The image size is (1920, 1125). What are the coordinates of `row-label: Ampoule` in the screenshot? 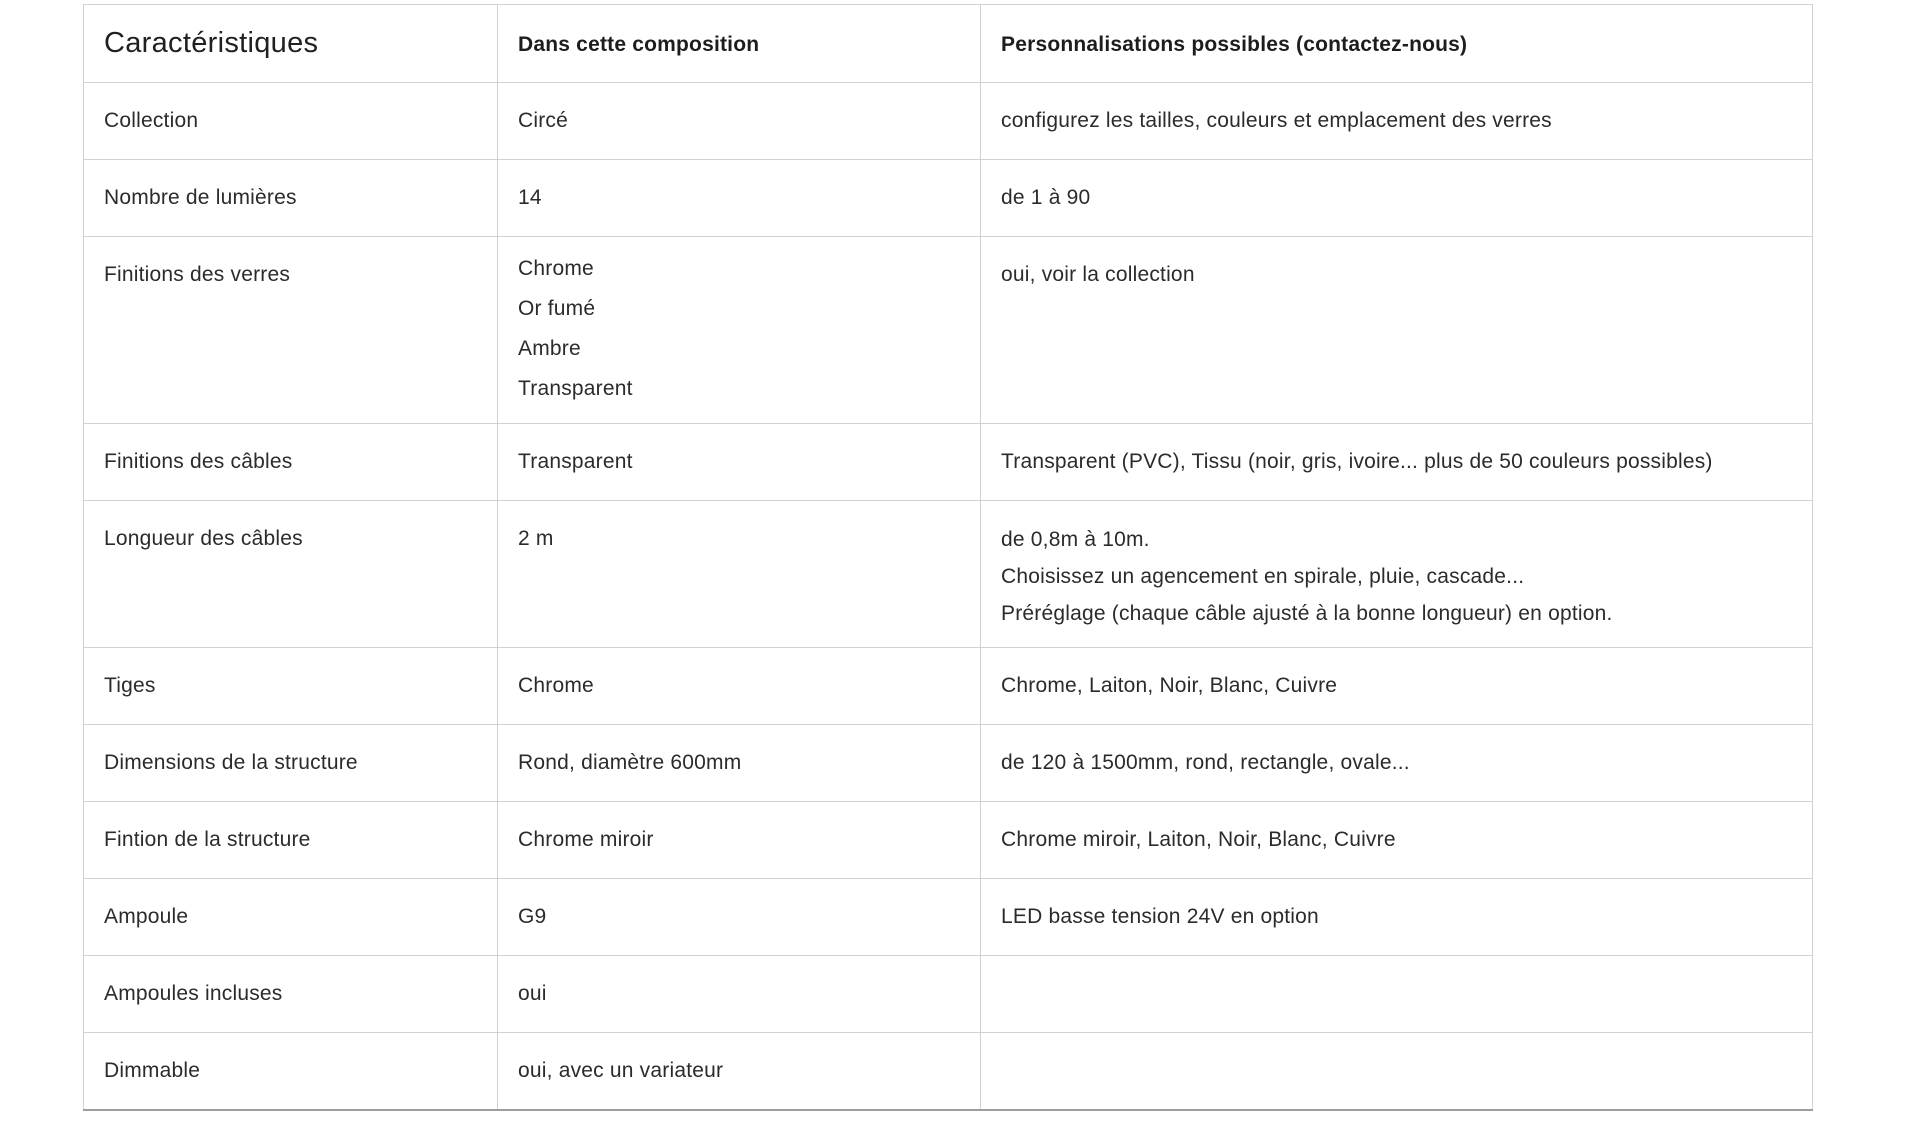 It's located at (290, 917).